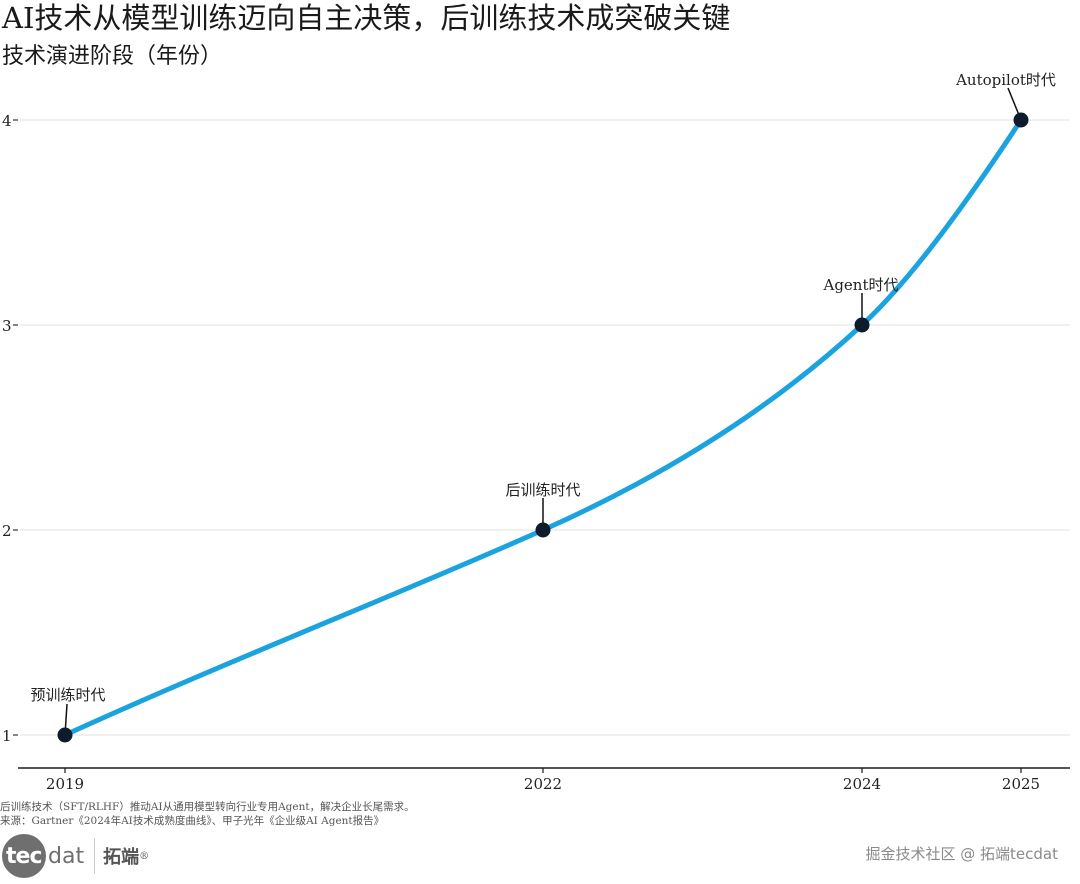 Image resolution: width=1080 pixels, height=884 pixels. I want to click on registered-icon: ®, so click(144, 856).